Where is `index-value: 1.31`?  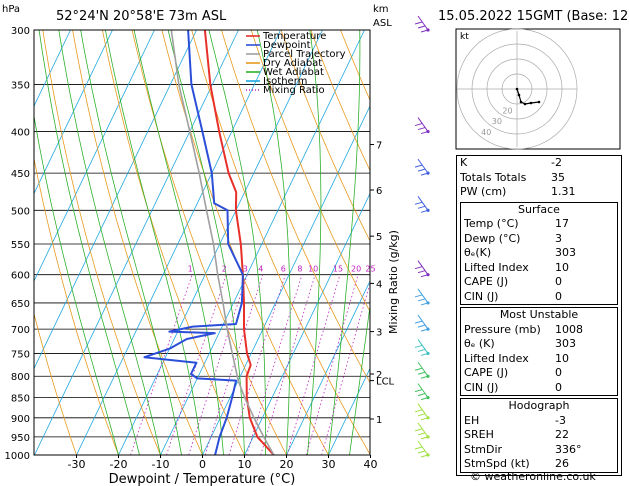 index-value: 1.31 is located at coordinates (563, 191).